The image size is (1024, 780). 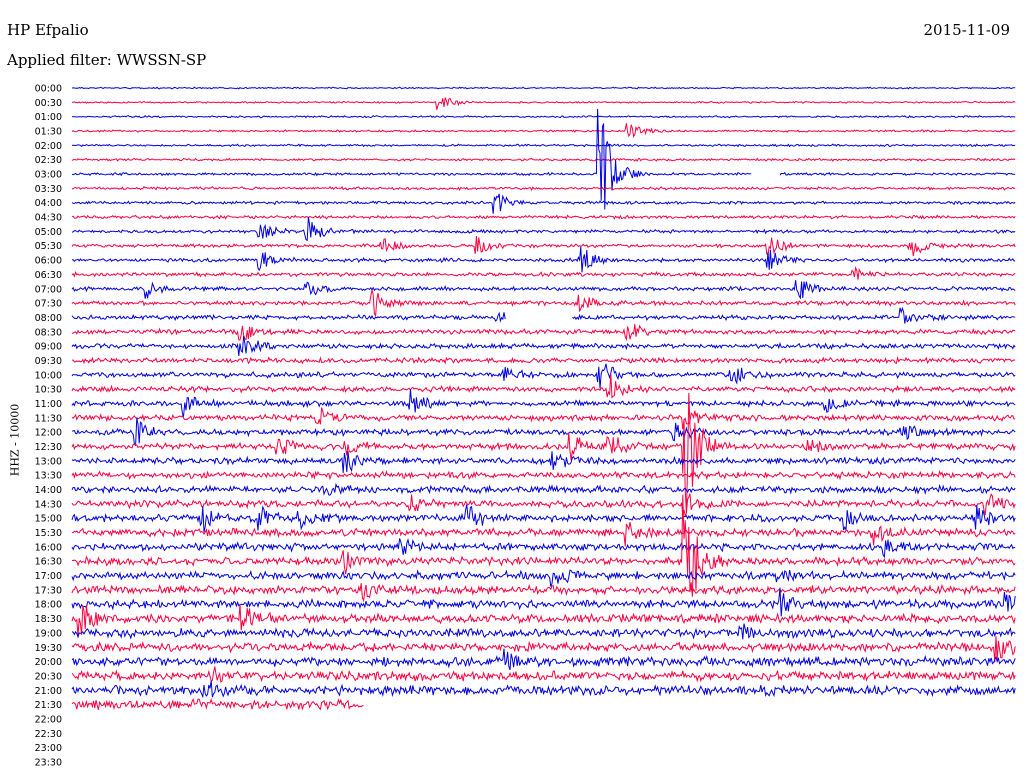 I want to click on row-tick-label: 10:00, so click(x=48, y=375).